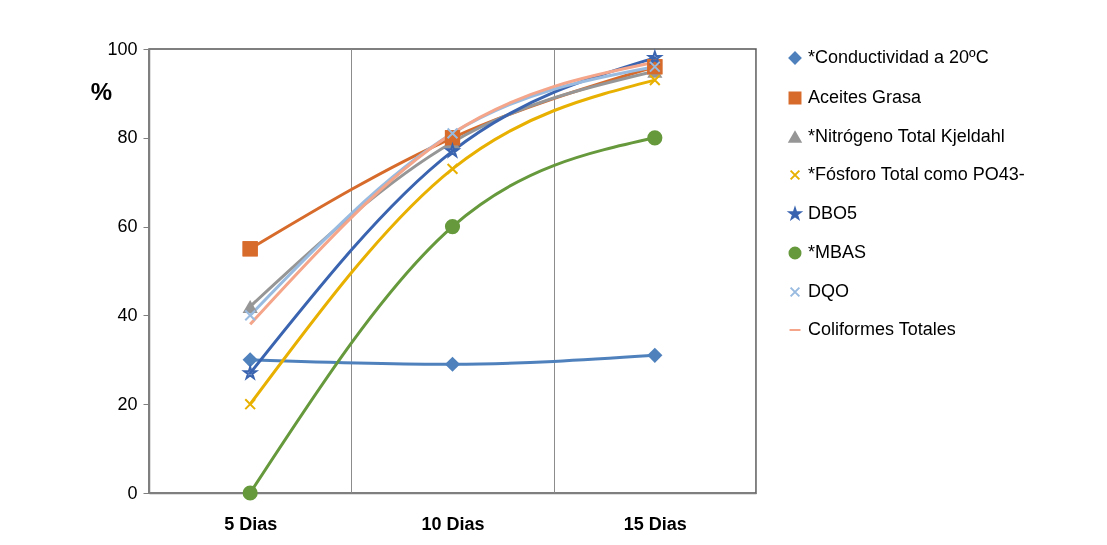 The height and width of the screenshot is (545, 1107). I want to click on x-tick-label: 10 Dias, so click(453, 523).